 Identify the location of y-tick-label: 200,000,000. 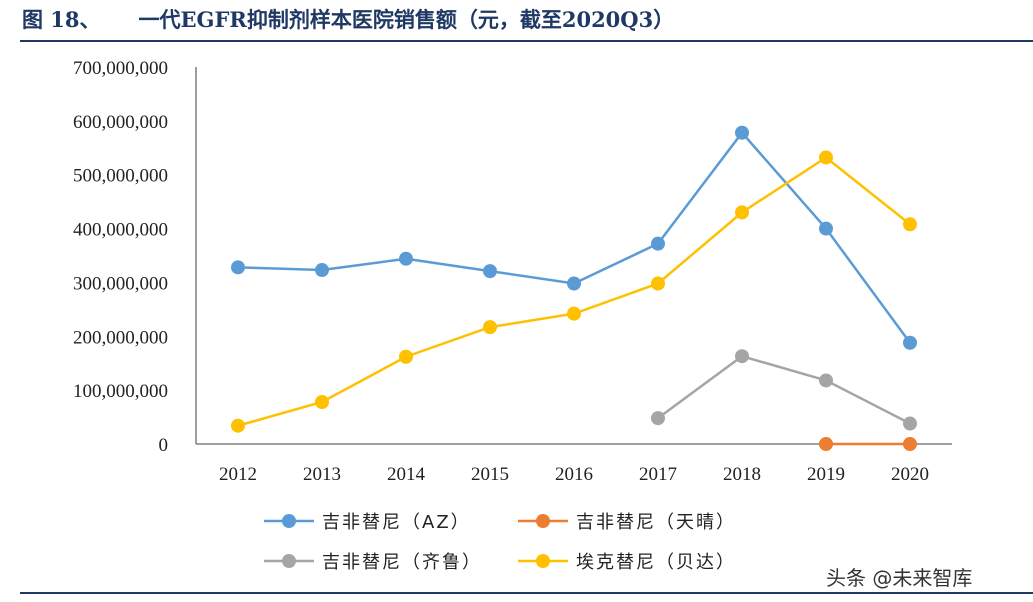
(120, 337).